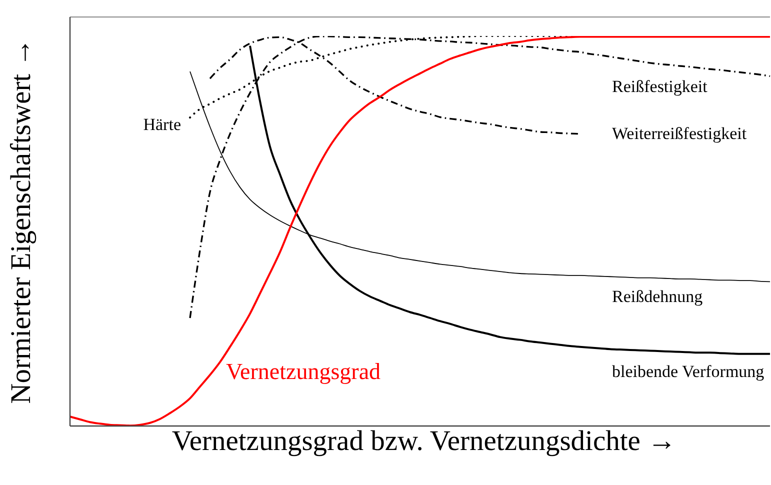 The image size is (771, 485). What do you see at coordinates (688, 371) in the screenshot?
I see `series-label: bleibende Verformung` at bounding box center [688, 371].